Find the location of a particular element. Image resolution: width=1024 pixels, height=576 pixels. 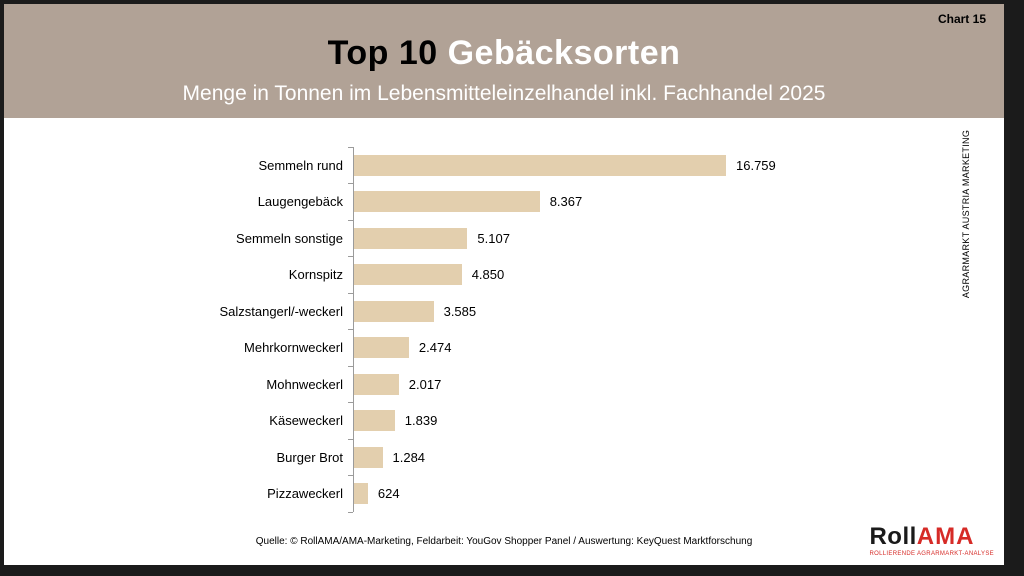

bar-row: Kornspitz 4.850 is located at coordinates (504, 274).